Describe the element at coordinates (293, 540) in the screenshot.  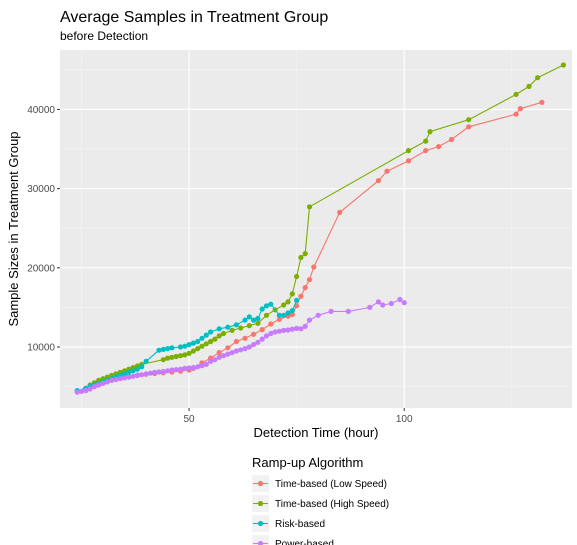
I see `legend-item: Power-based` at that location.